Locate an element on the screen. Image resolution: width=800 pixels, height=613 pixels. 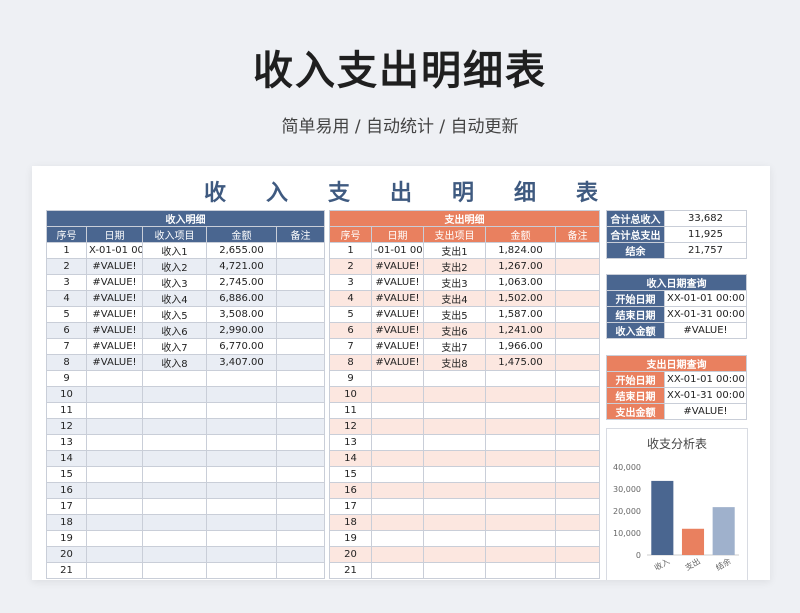
income_query-value: XX-01-01 00:00:00 is located at coordinates (705, 298).